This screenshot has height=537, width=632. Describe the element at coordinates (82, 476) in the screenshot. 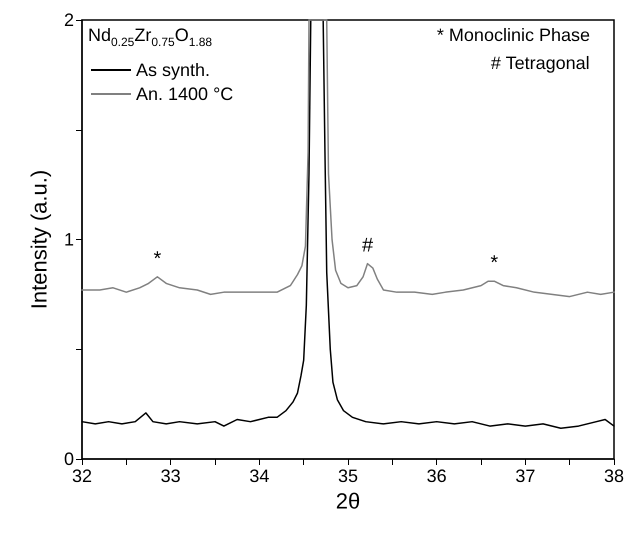

I see `x-tick-label: 32` at that location.